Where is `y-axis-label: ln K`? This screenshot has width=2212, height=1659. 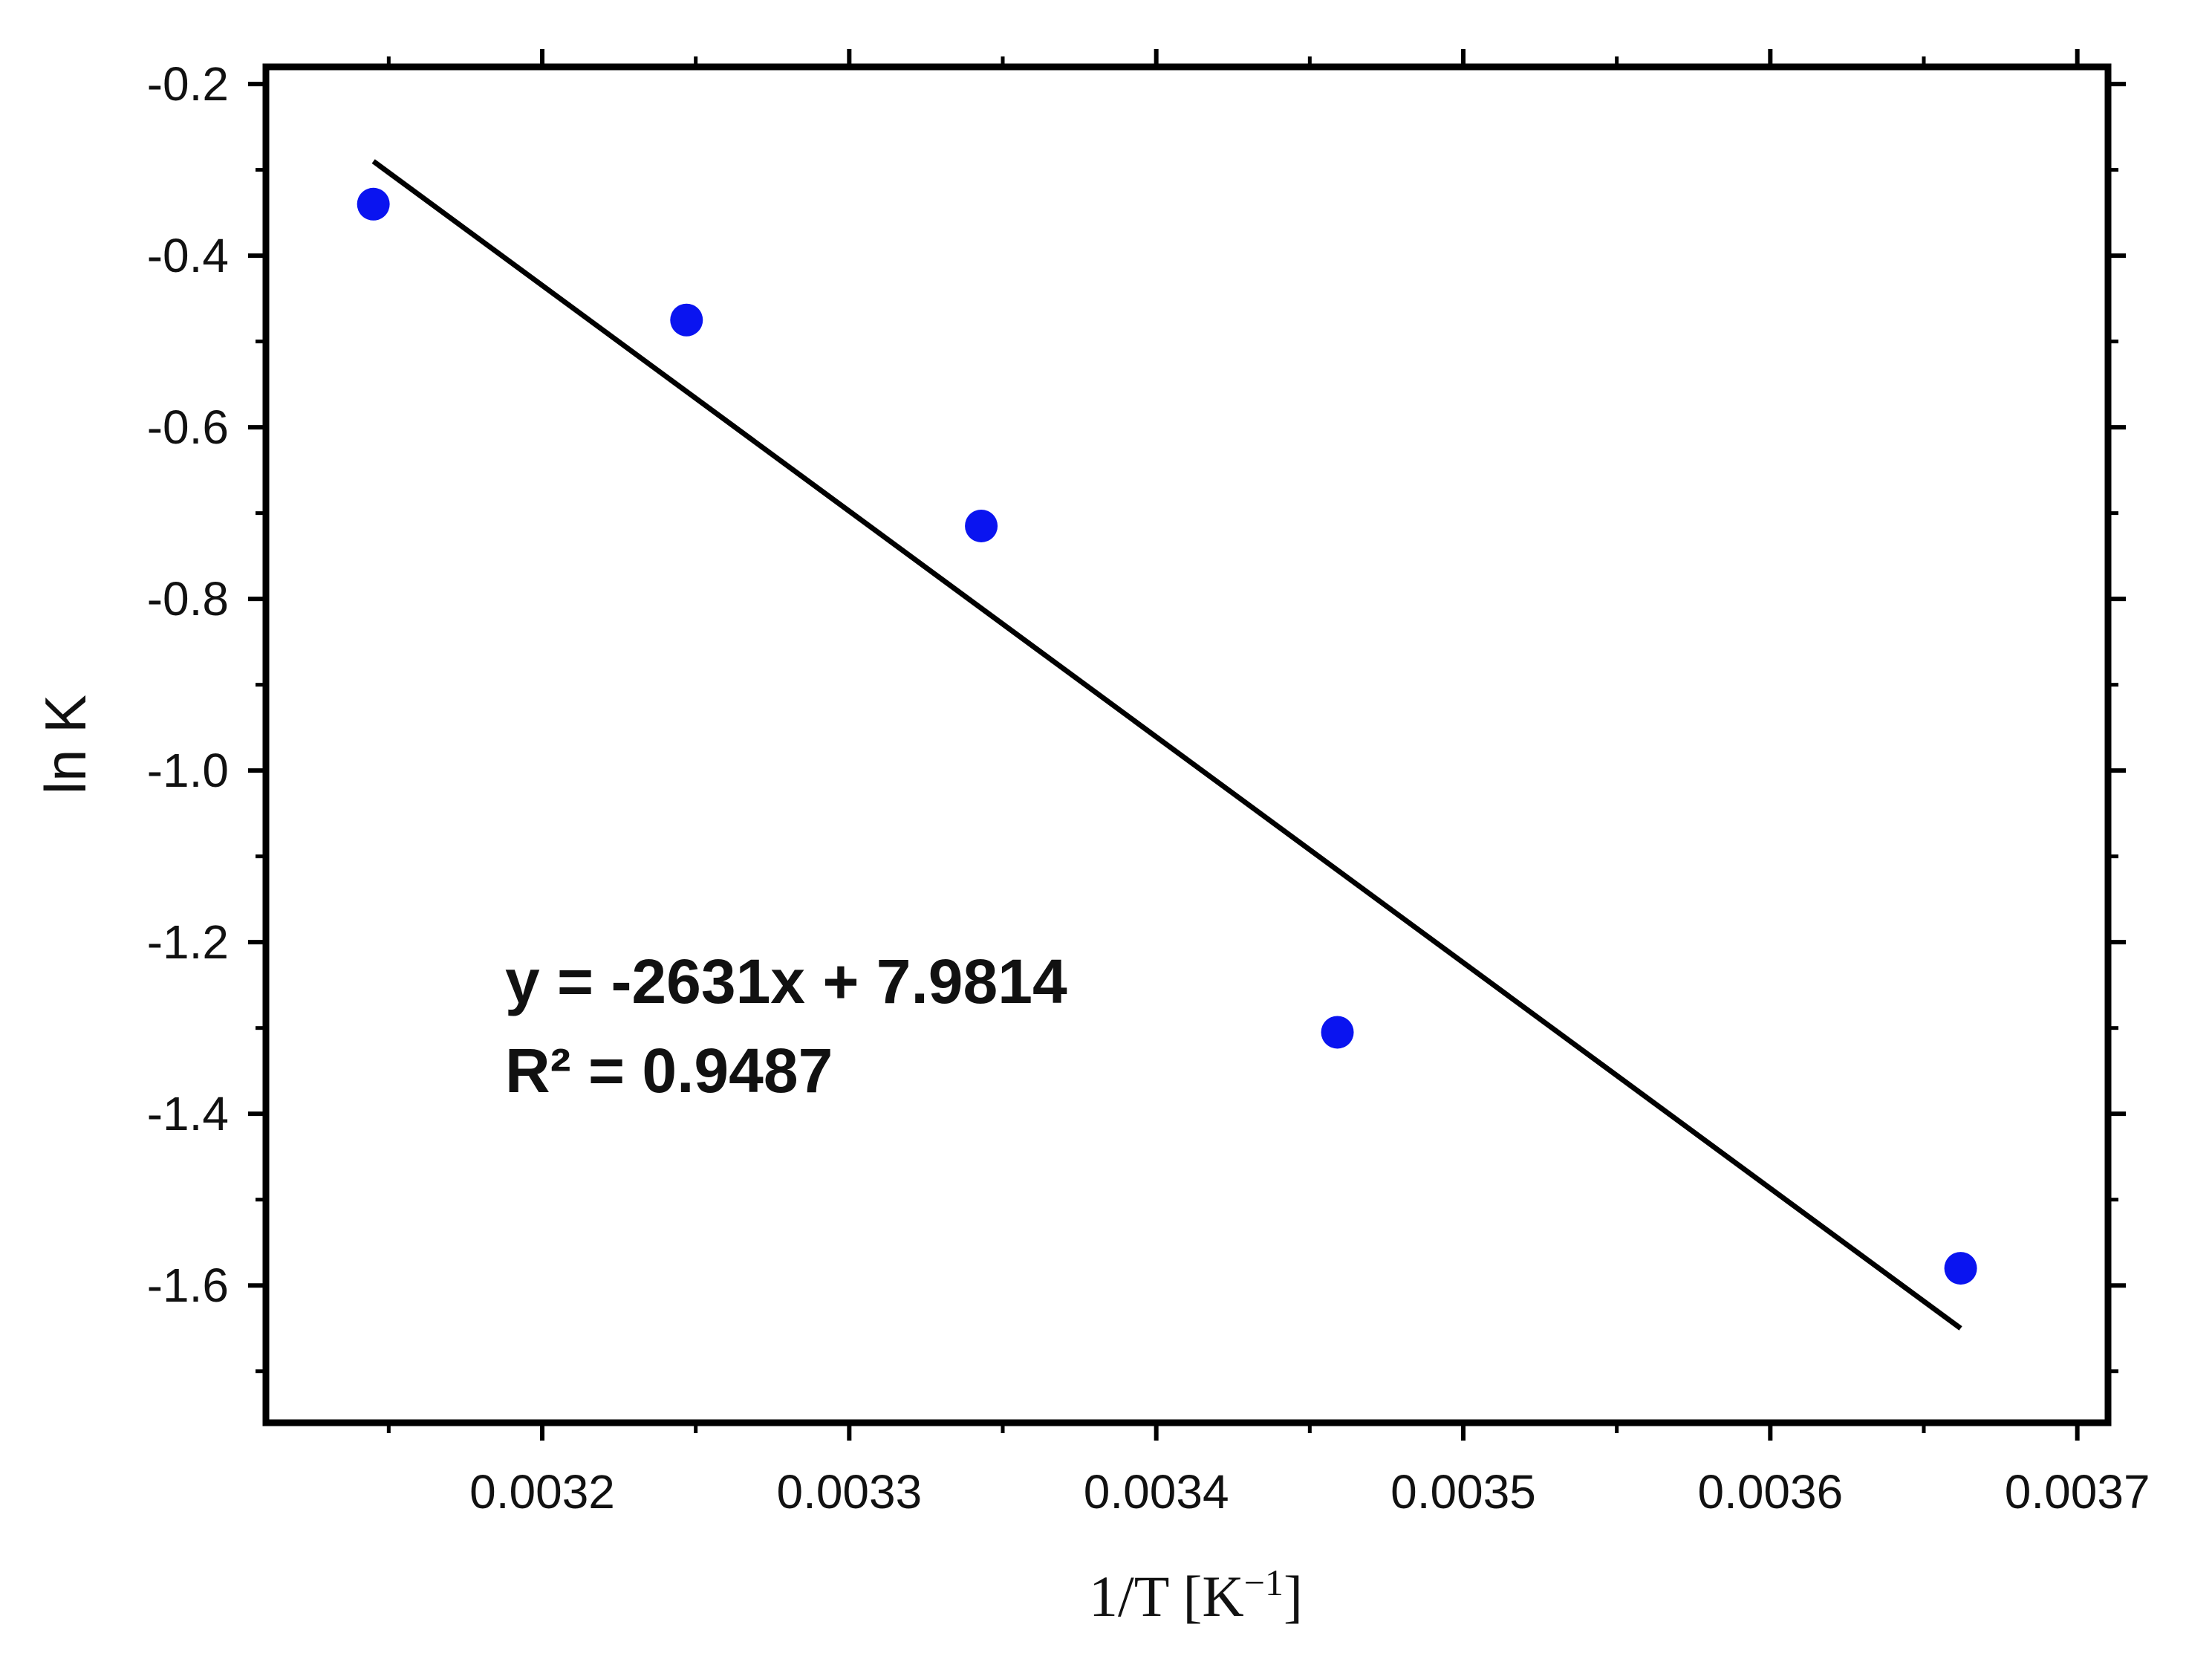 y-axis-label: ln K is located at coordinates (65, 744).